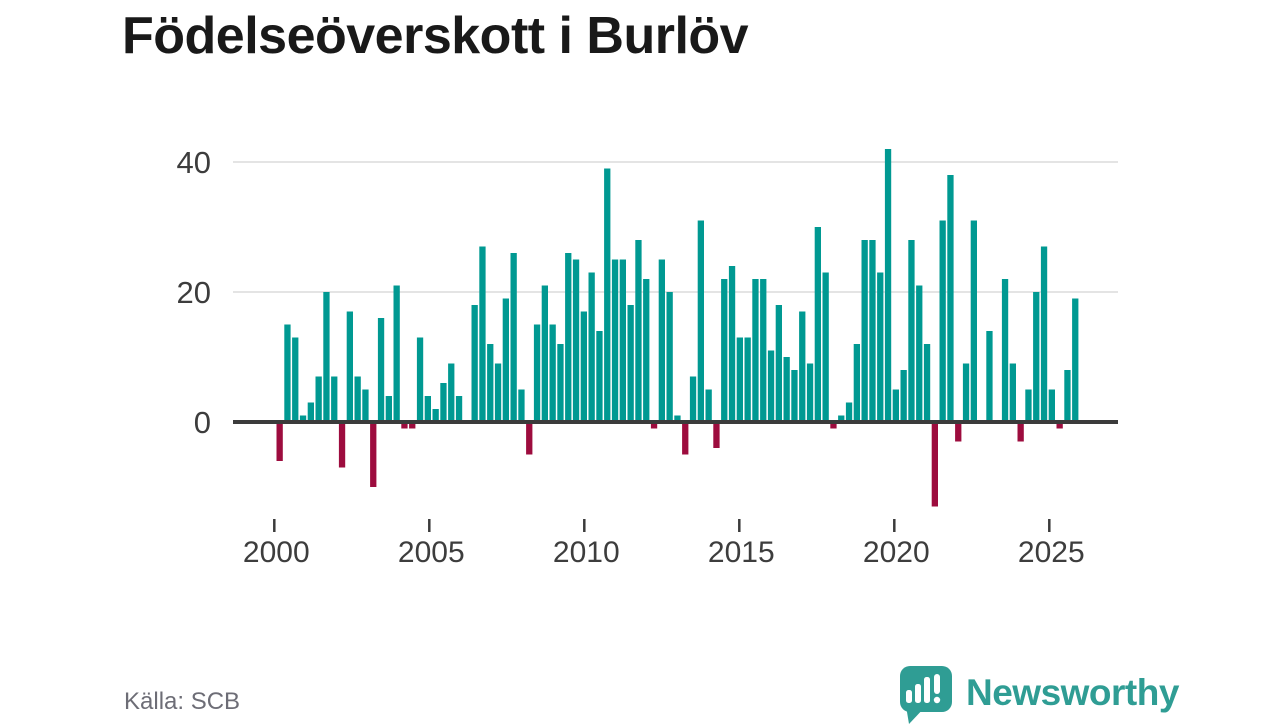 Image resolution: width=1280 pixels, height=726 pixels. Describe the element at coordinates (685, 438) in the screenshot. I see `bar-2013-q1-value--5` at that location.